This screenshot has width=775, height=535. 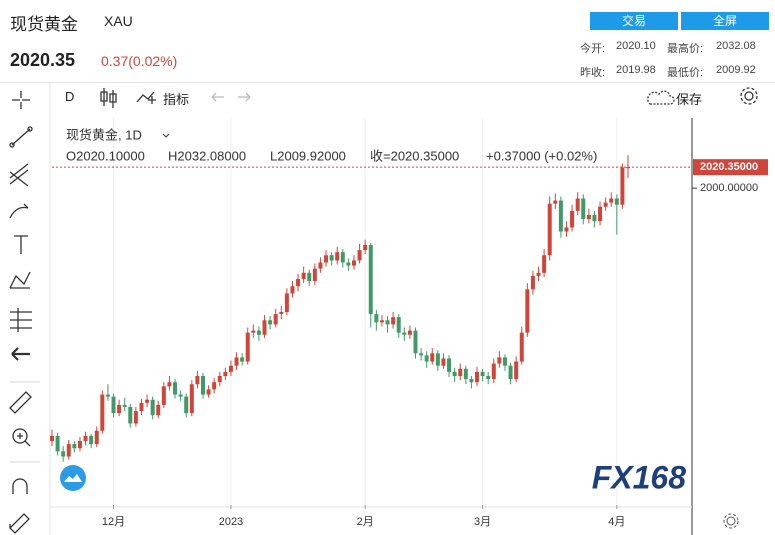 I want to click on last-price-label: 2020.35000, so click(x=729, y=167).